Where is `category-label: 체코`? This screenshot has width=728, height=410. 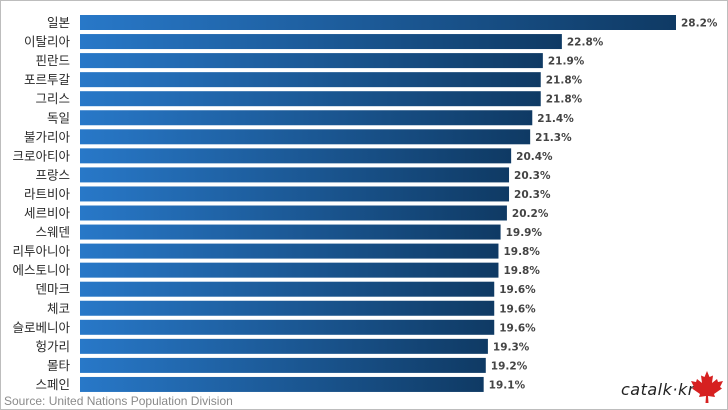
category-label: 체코 is located at coordinates (58, 308).